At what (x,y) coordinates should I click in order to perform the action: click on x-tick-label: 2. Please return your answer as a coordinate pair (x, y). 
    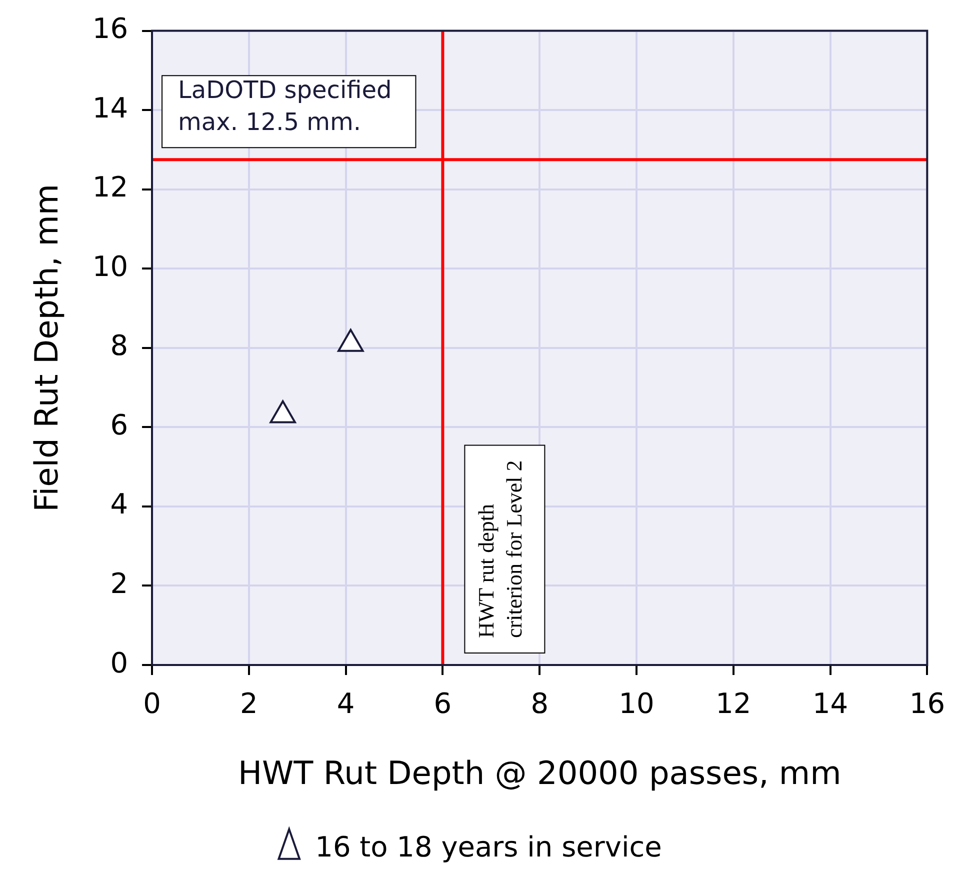
    Looking at the image, I should click on (249, 703).